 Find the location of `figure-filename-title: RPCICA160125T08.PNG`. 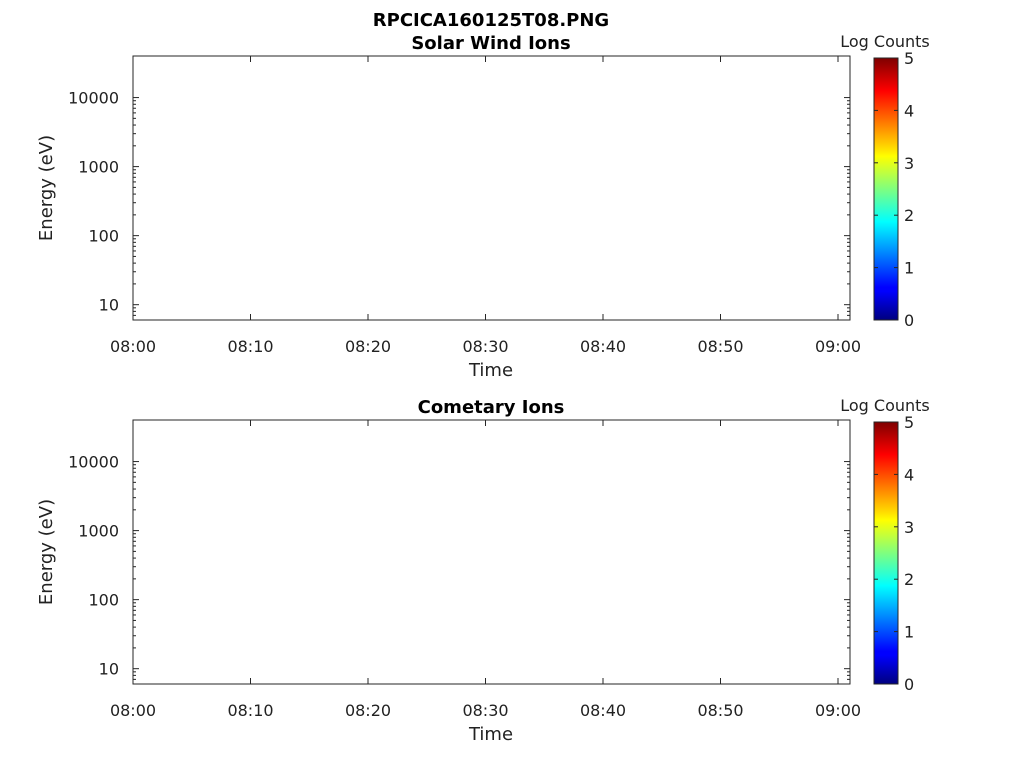

figure-filename-title: RPCICA160125T08.PNG is located at coordinates (491, 20).